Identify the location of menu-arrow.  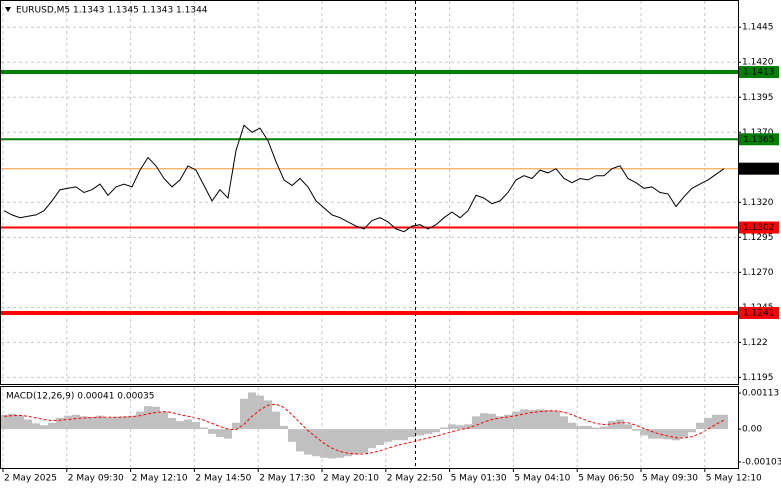
(8, 9).